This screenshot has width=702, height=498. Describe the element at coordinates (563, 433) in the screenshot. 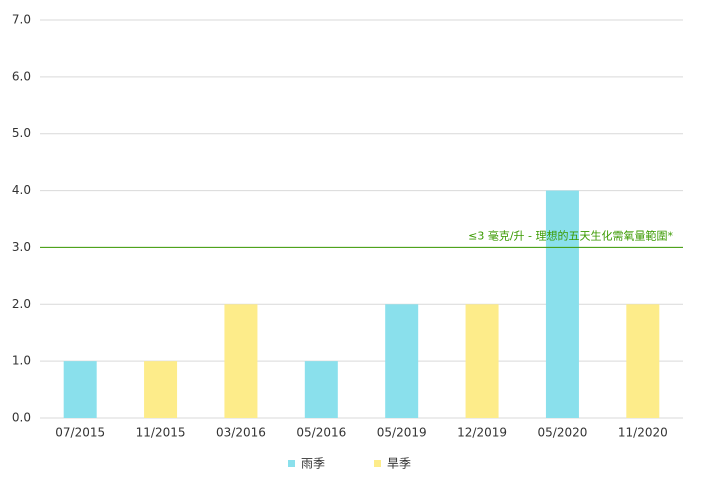

I see `x-tick-label: 05/2020` at that location.